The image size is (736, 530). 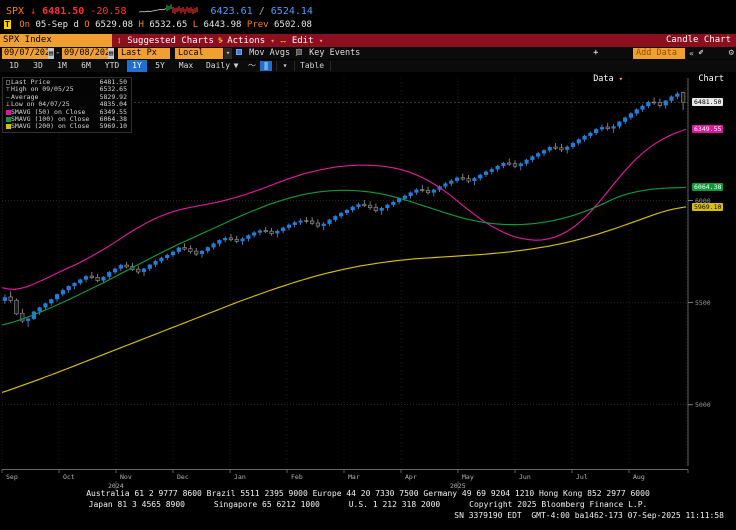 I want to click on range-1y: 1Y, so click(x=137, y=66).